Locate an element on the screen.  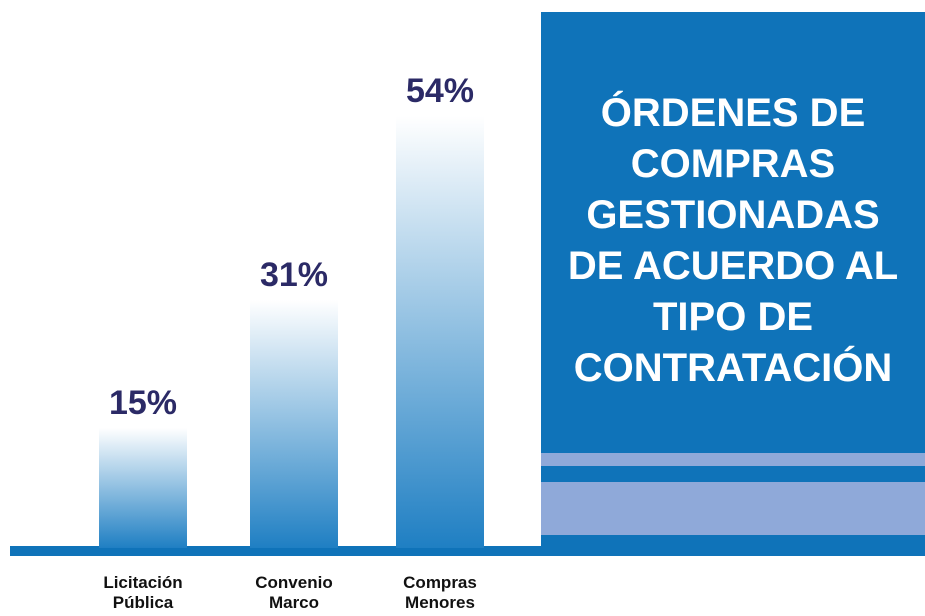
value-label: 54% is located at coordinates (440, 91).